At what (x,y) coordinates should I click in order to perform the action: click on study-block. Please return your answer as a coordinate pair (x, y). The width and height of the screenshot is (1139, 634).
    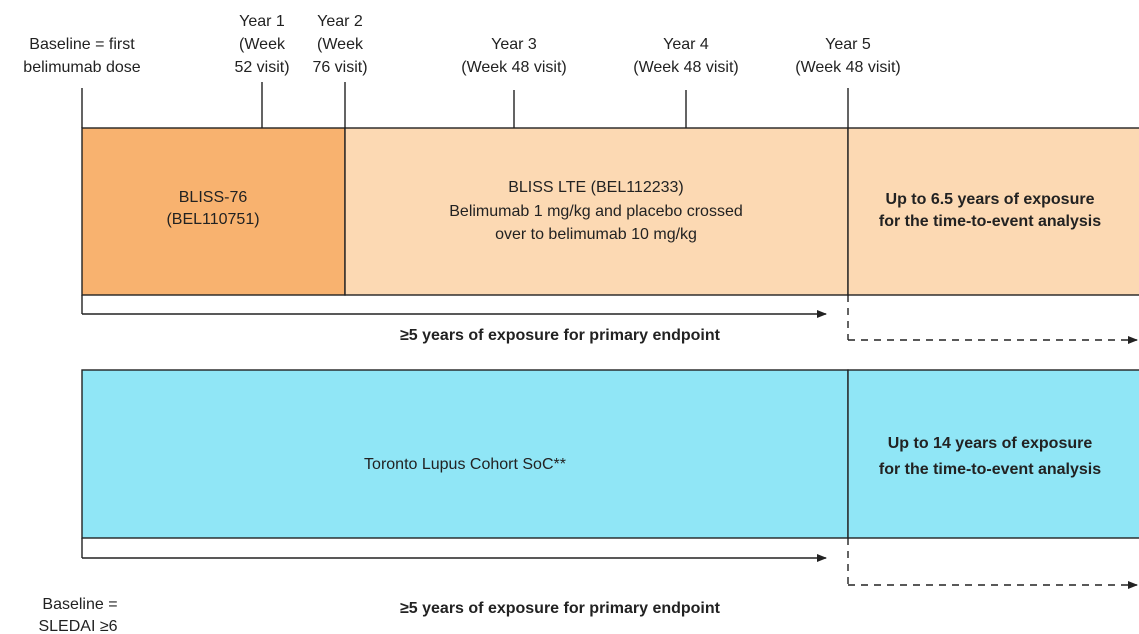
    Looking at the image, I should click on (213, 211).